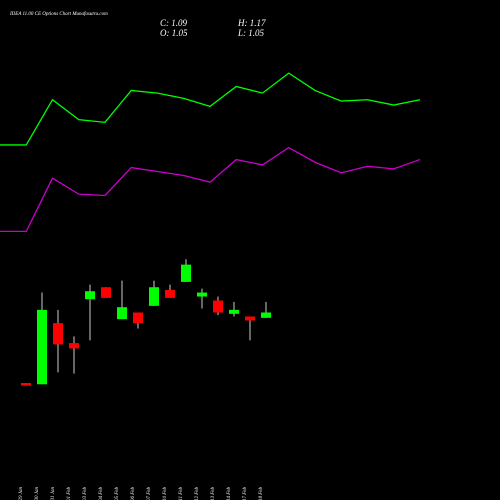  What do you see at coordinates (133, 493) in the screenshot?
I see `x-tick-label: 06 Feb` at bounding box center [133, 493].